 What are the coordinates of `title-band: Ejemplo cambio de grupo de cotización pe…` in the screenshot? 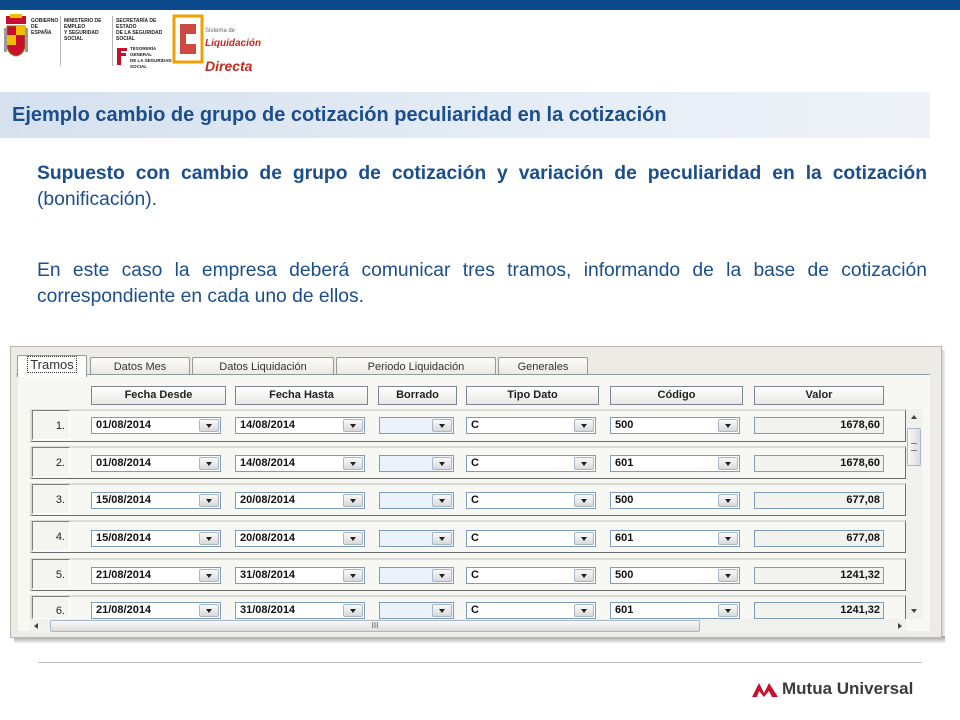 It's located at (465, 115).